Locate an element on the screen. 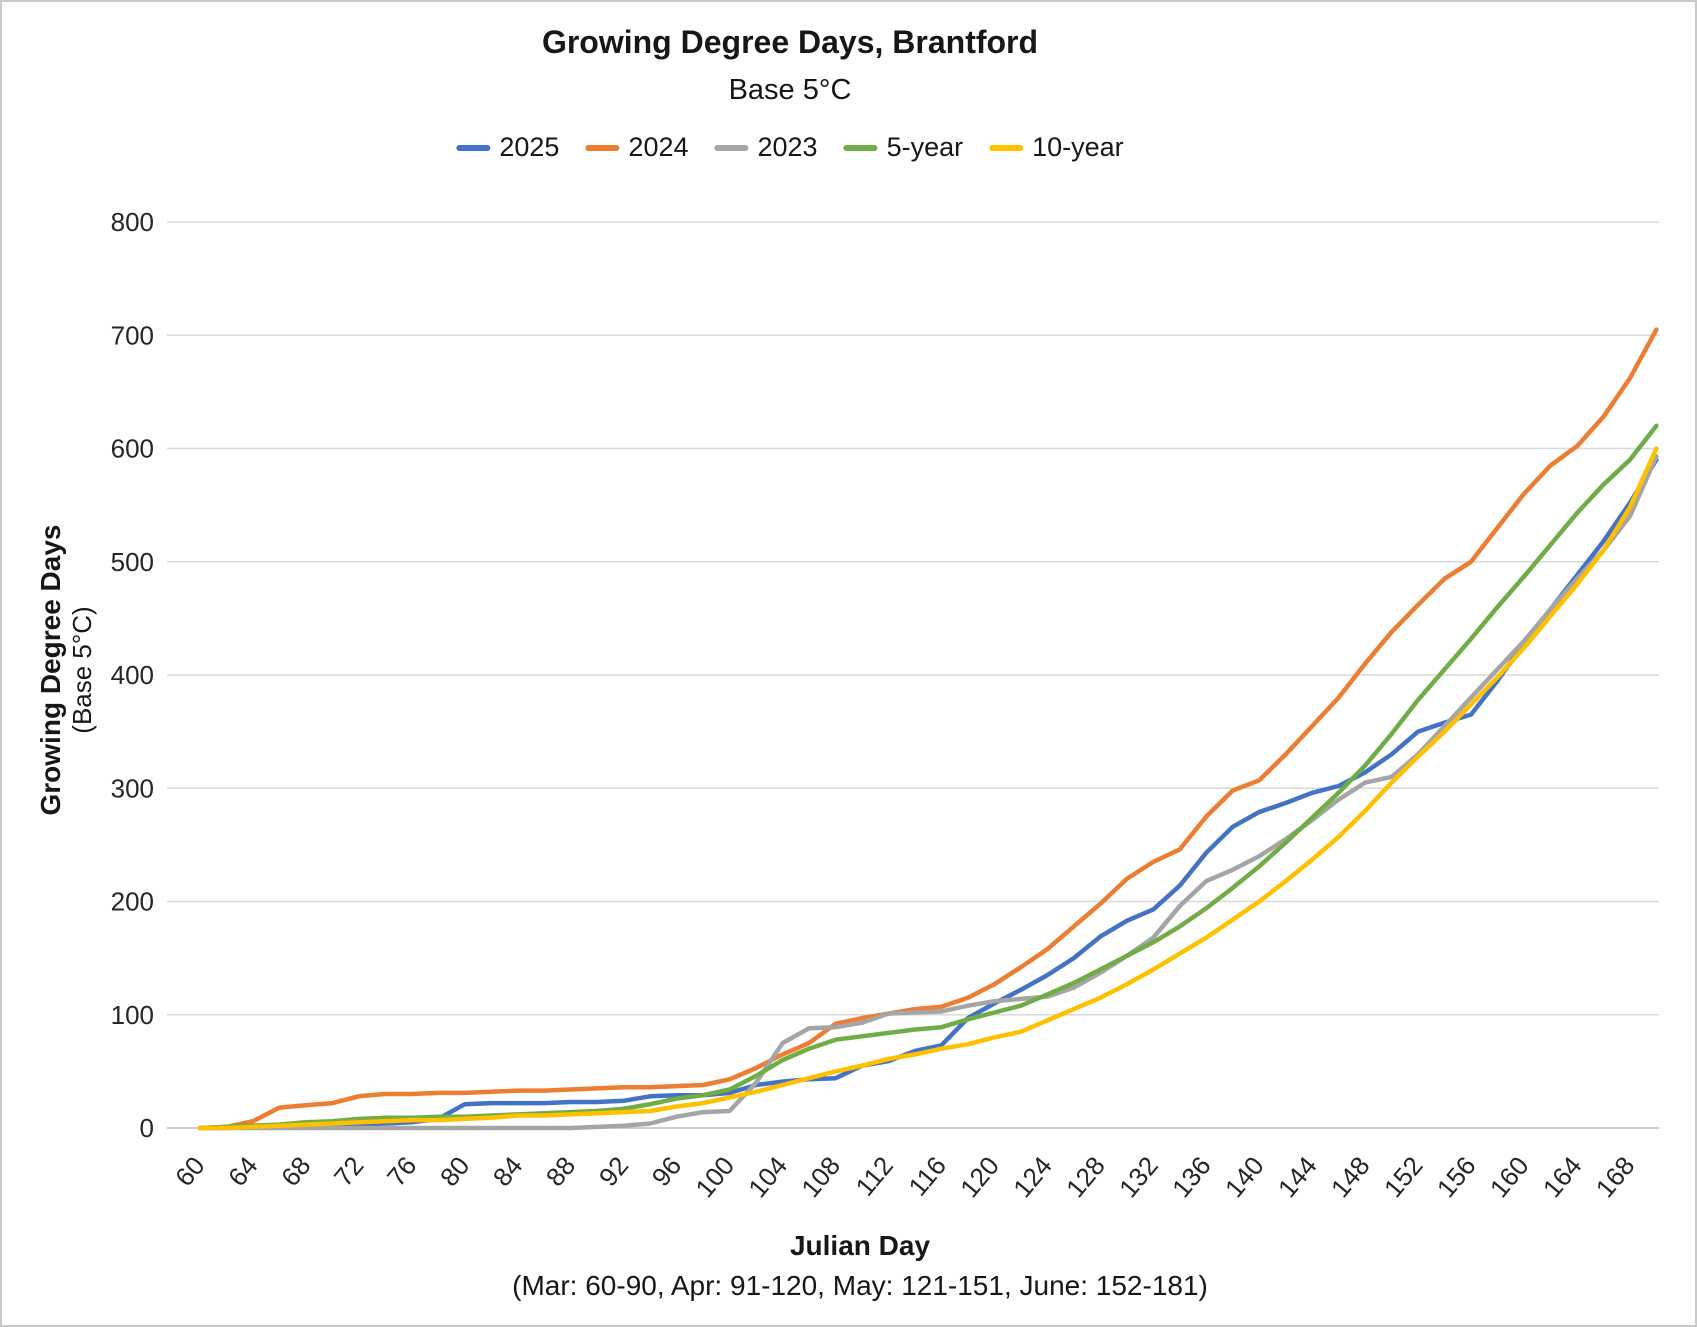 The height and width of the screenshot is (1327, 1697). y-tick-label-600: 600 is located at coordinates (132, 449).